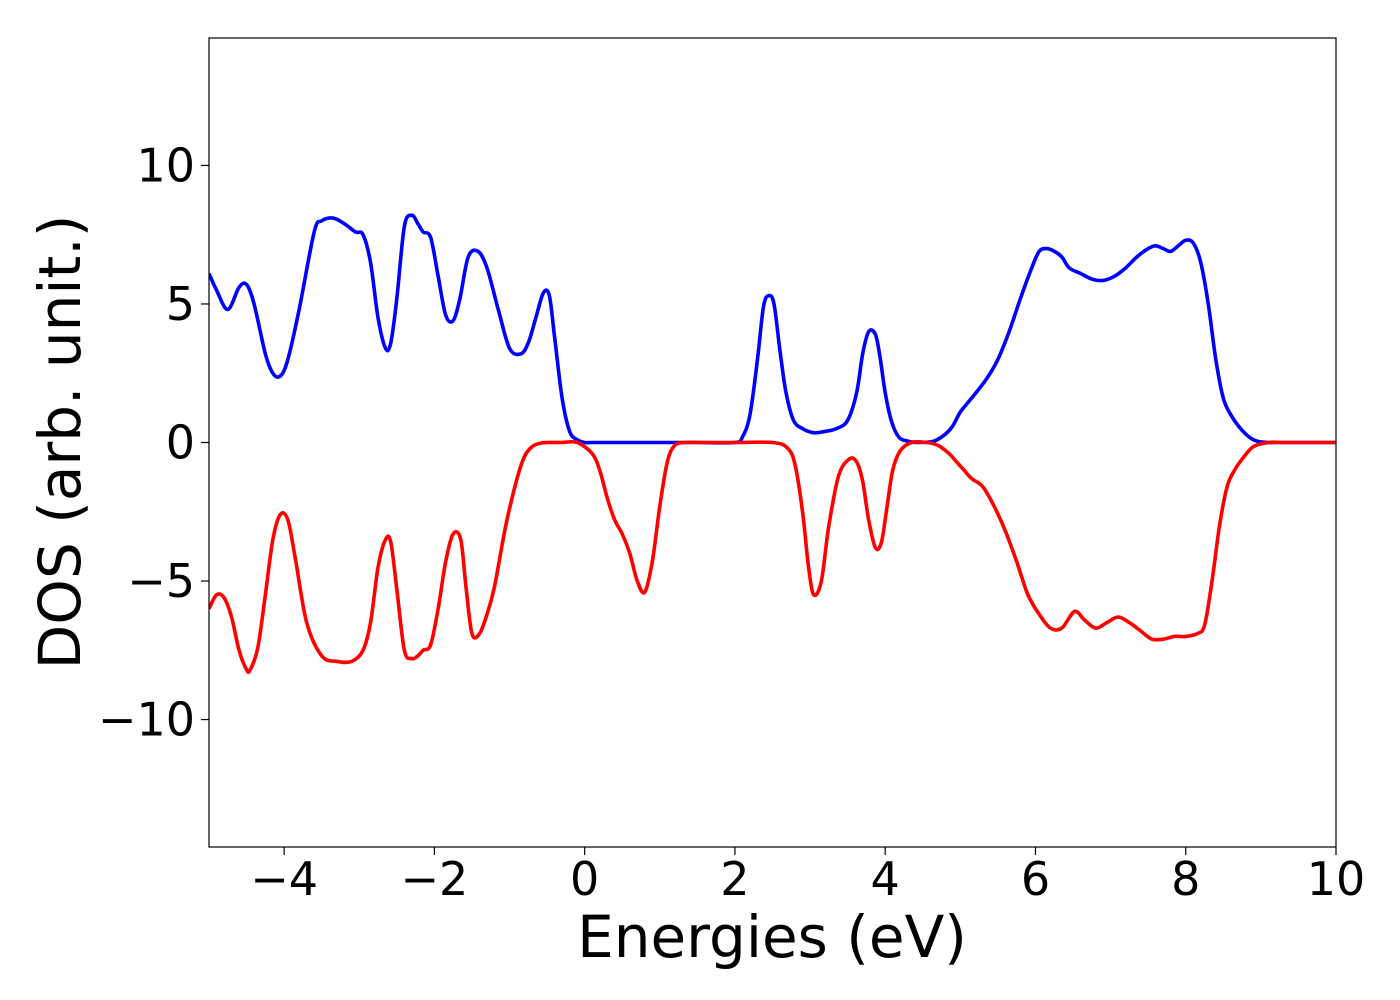  What do you see at coordinates (885, 879) in the screenshot?
I see `x-tick-label: 4` at bounding box center [885, 879].